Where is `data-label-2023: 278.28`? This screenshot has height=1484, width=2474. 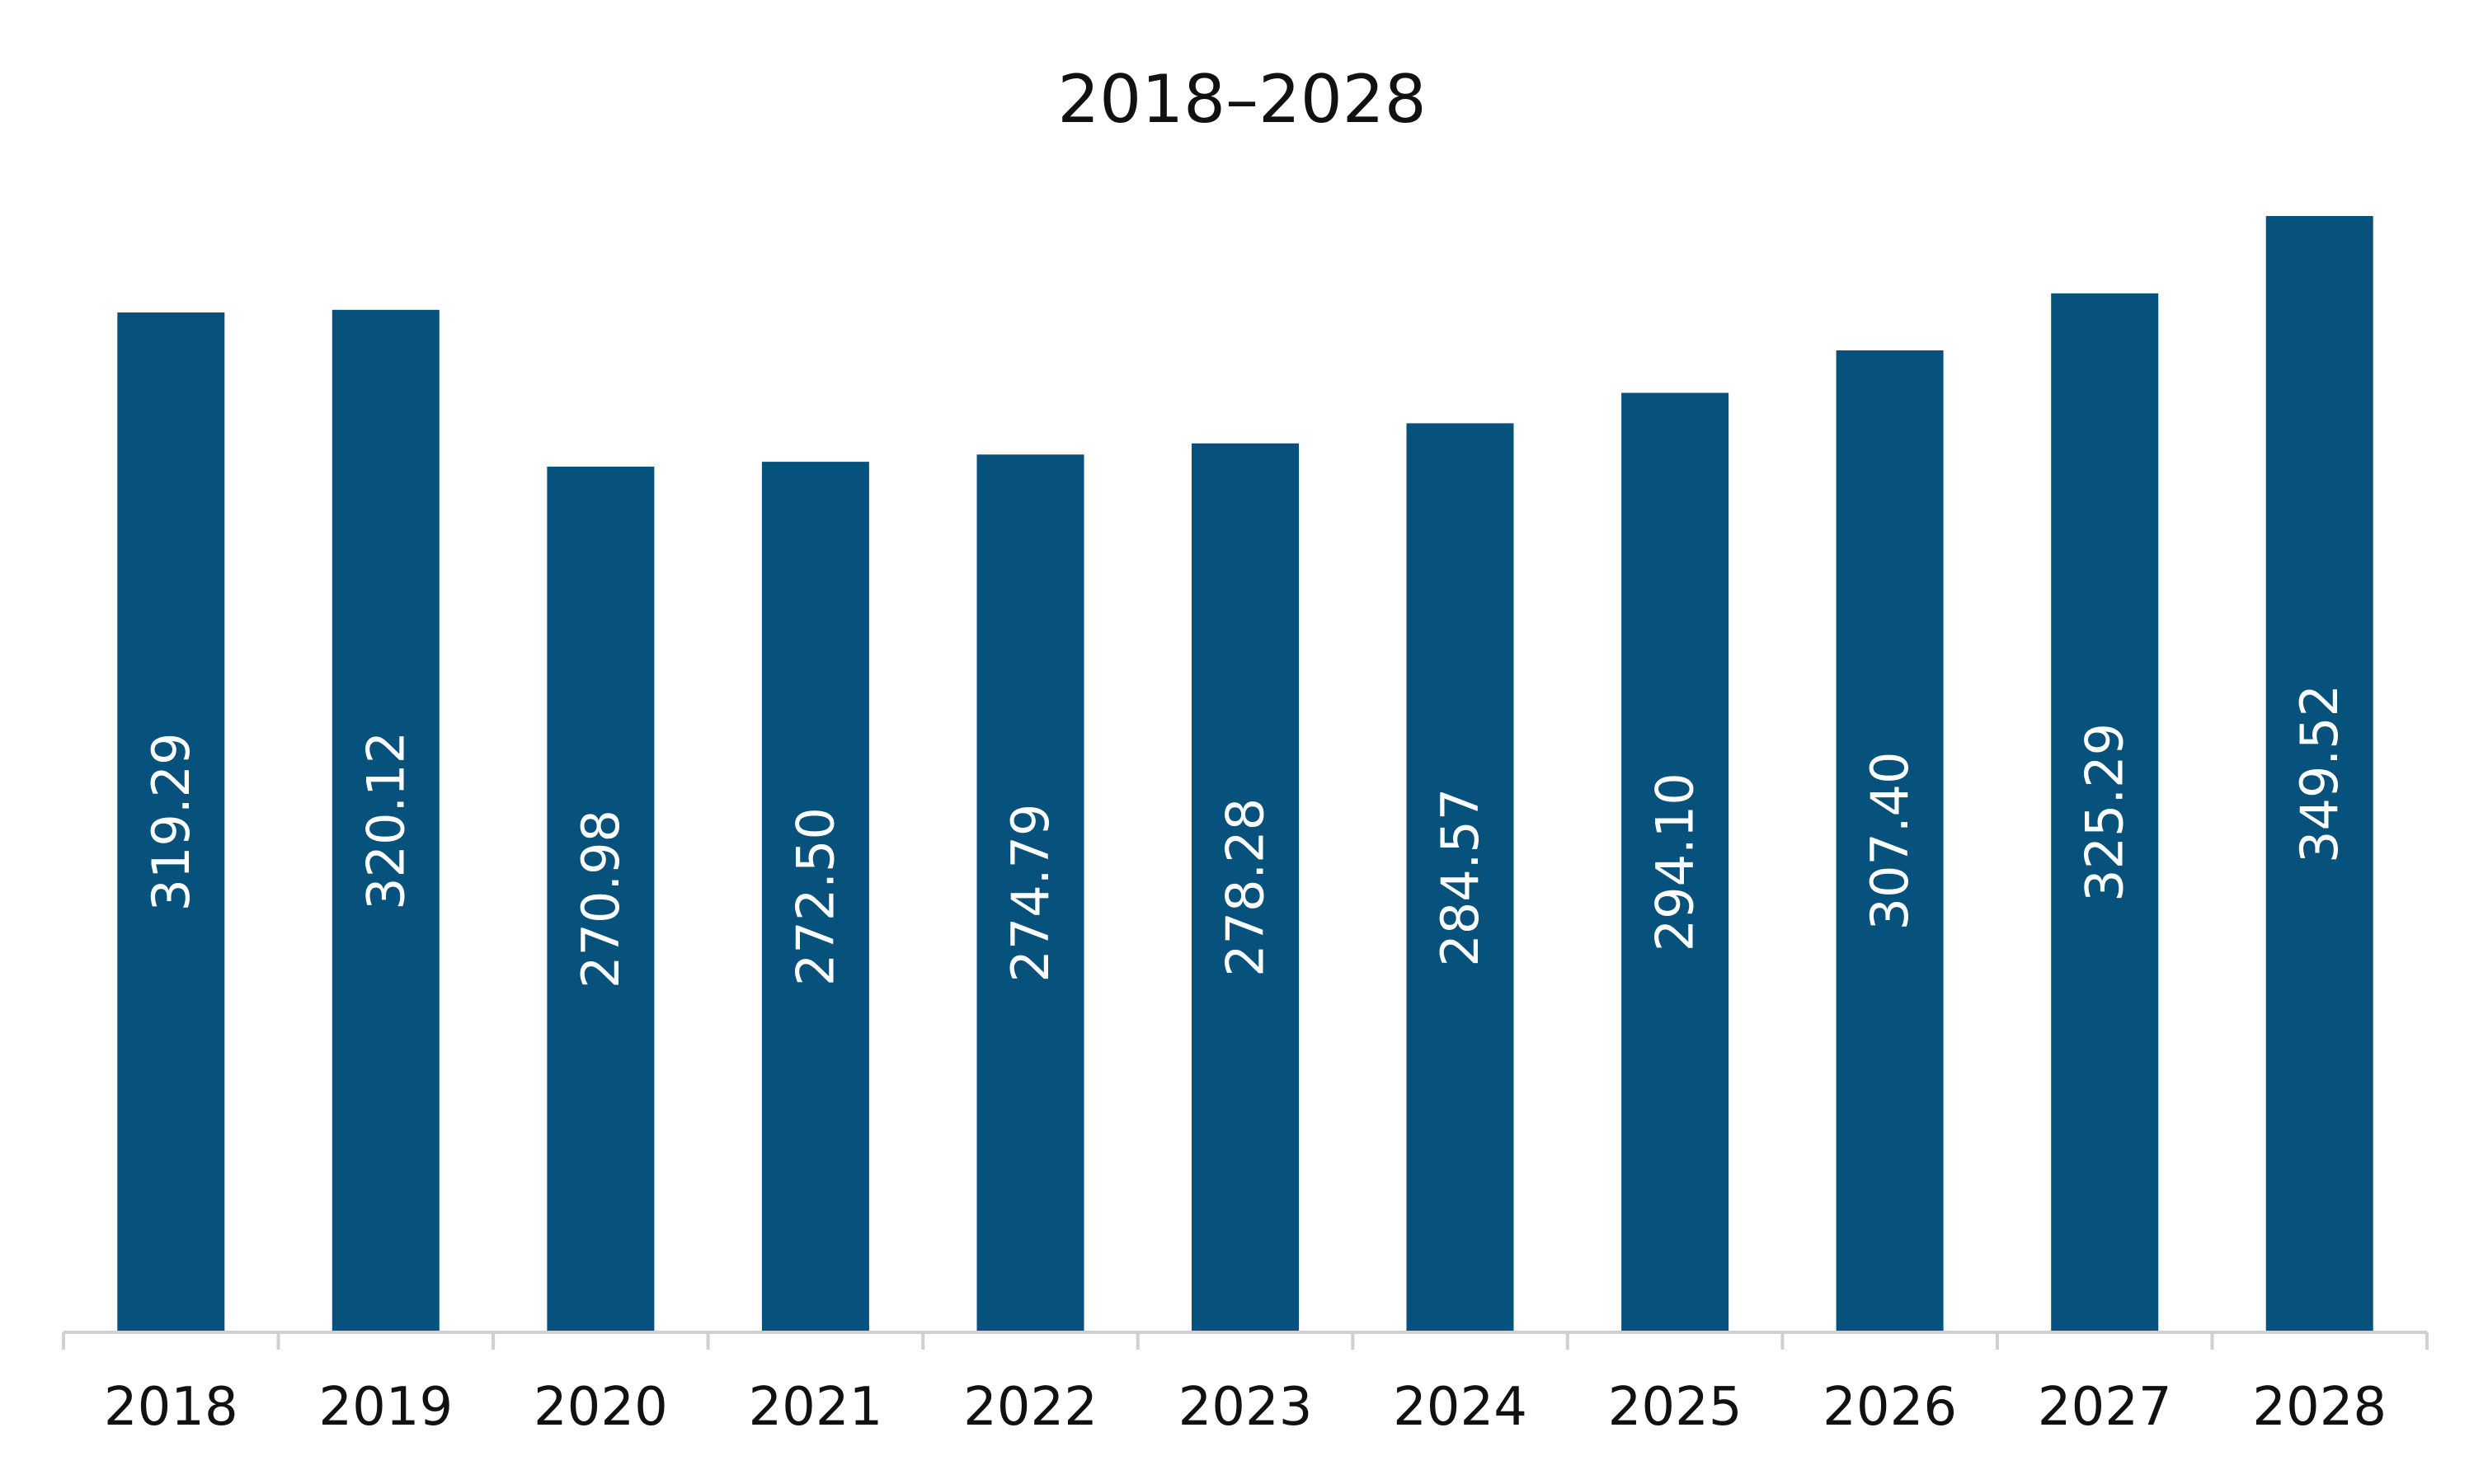 data-label-2023: 278.28 is located at coordinates (1246, 887).